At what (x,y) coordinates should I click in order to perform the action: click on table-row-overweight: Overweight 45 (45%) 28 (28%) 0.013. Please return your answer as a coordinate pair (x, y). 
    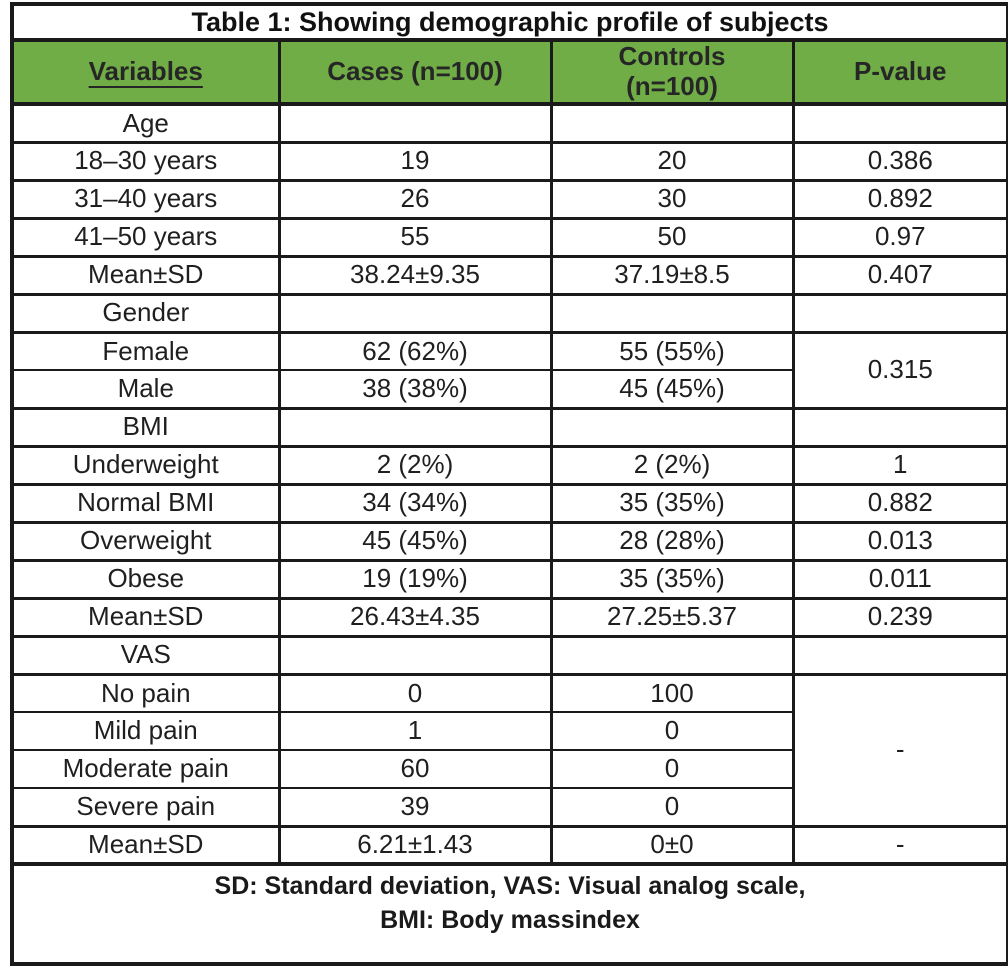
    Looking at the image, I should click on (509, 541).